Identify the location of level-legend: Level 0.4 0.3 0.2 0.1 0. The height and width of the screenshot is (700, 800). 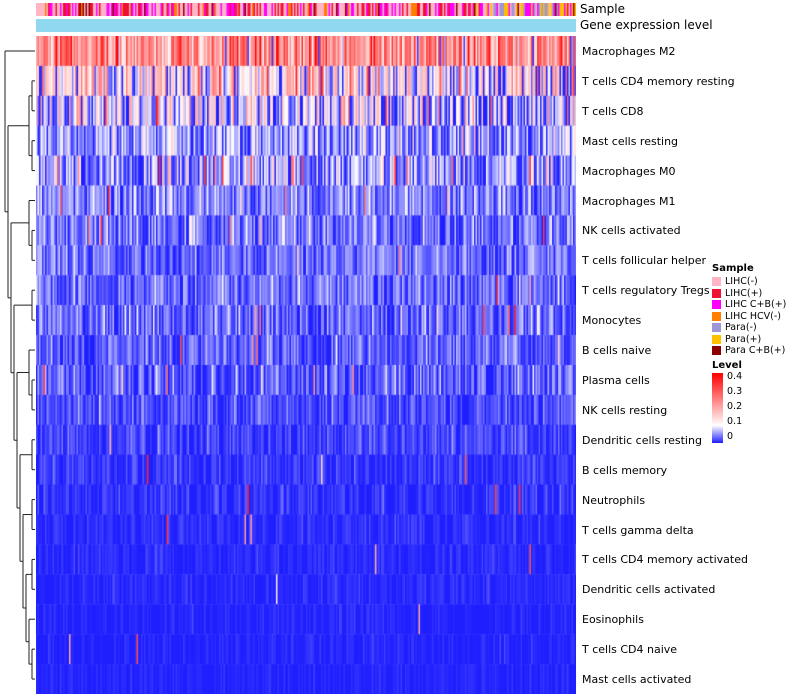
(727, 401).